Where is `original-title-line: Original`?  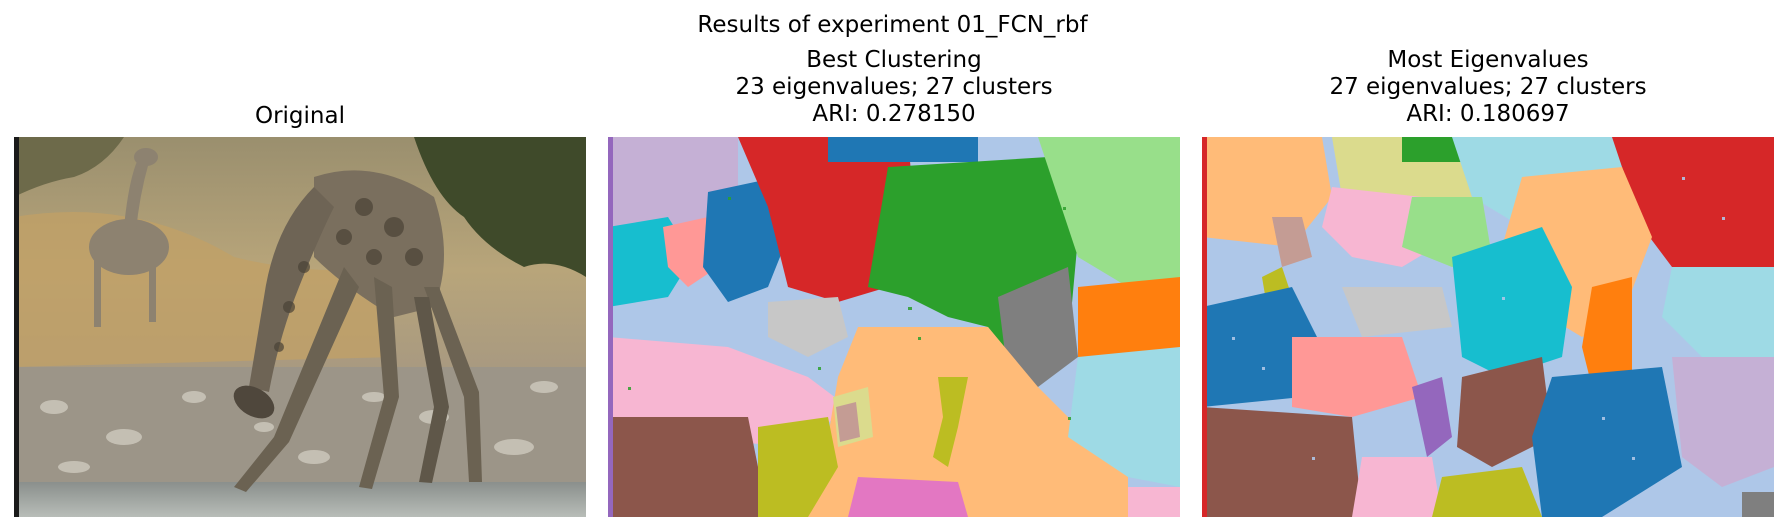
original-title-line: Original is located at coordinates (299, 116).